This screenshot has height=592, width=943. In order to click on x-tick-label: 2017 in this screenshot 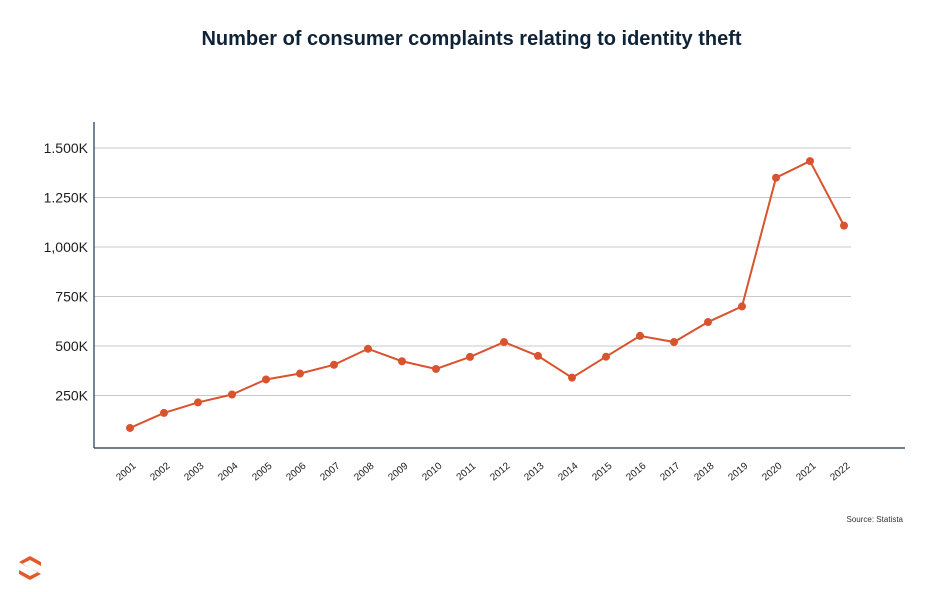, I will do `click(670, 471)`.